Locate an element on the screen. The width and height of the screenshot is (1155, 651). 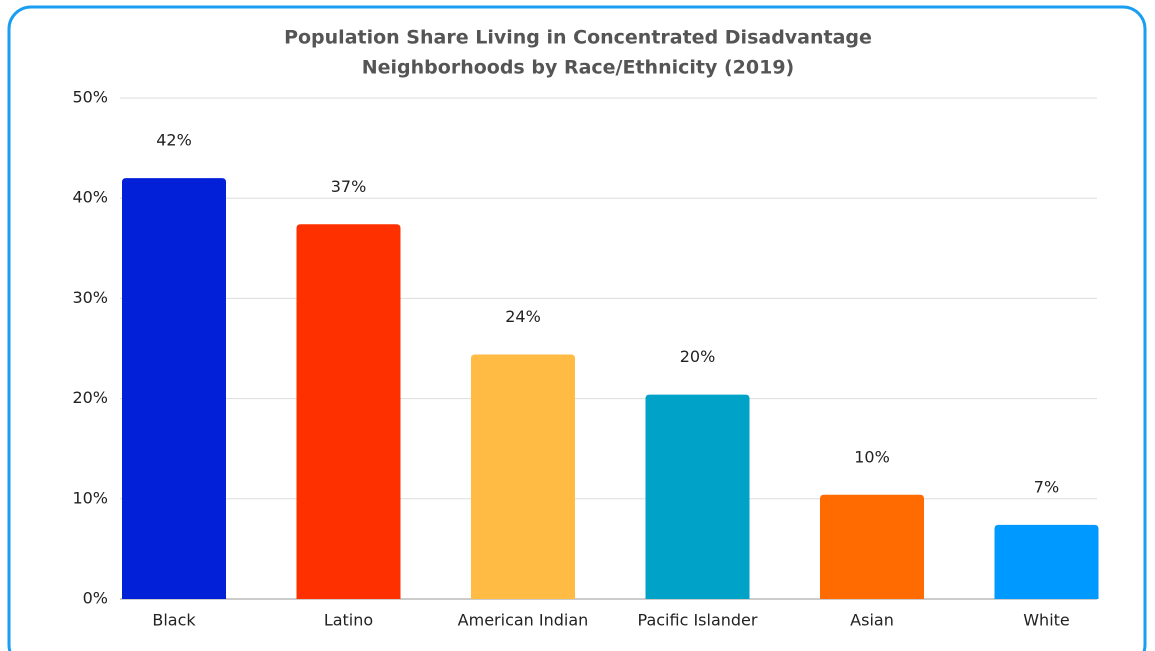
x-tick-label: White is located at coordinates (1046, 620).